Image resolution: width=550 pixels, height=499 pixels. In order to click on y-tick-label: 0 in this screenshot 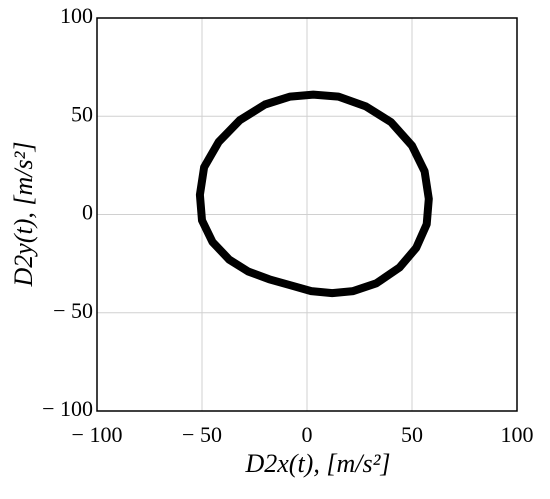, I will do `click(87, 212)`.